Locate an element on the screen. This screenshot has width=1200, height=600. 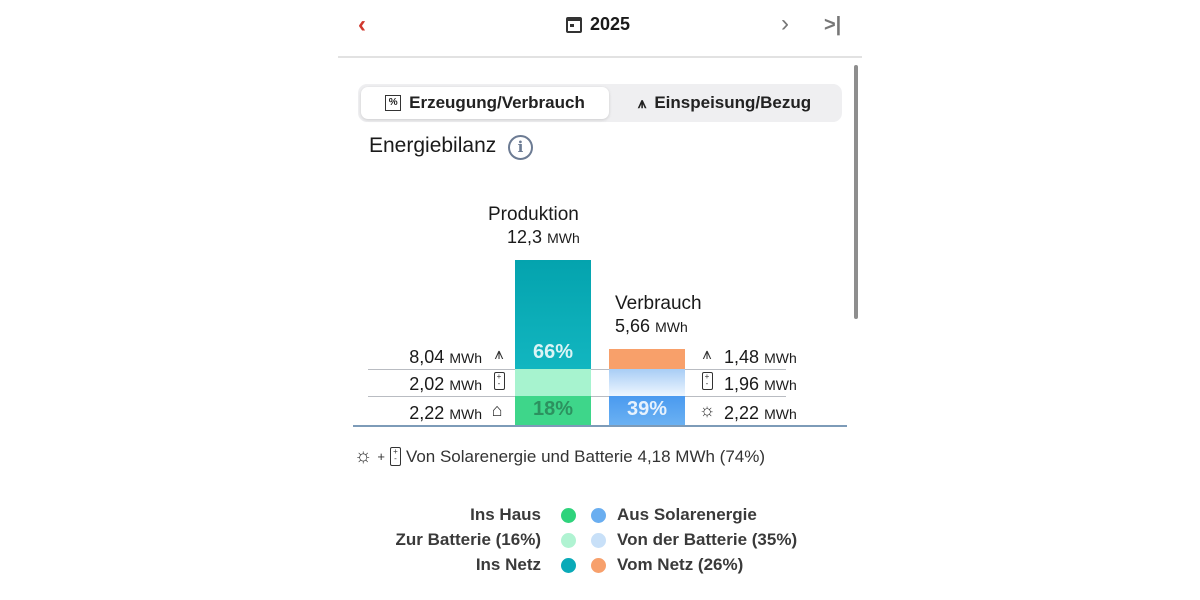
previous-button: ‹ is located at coordinates (362, 24).